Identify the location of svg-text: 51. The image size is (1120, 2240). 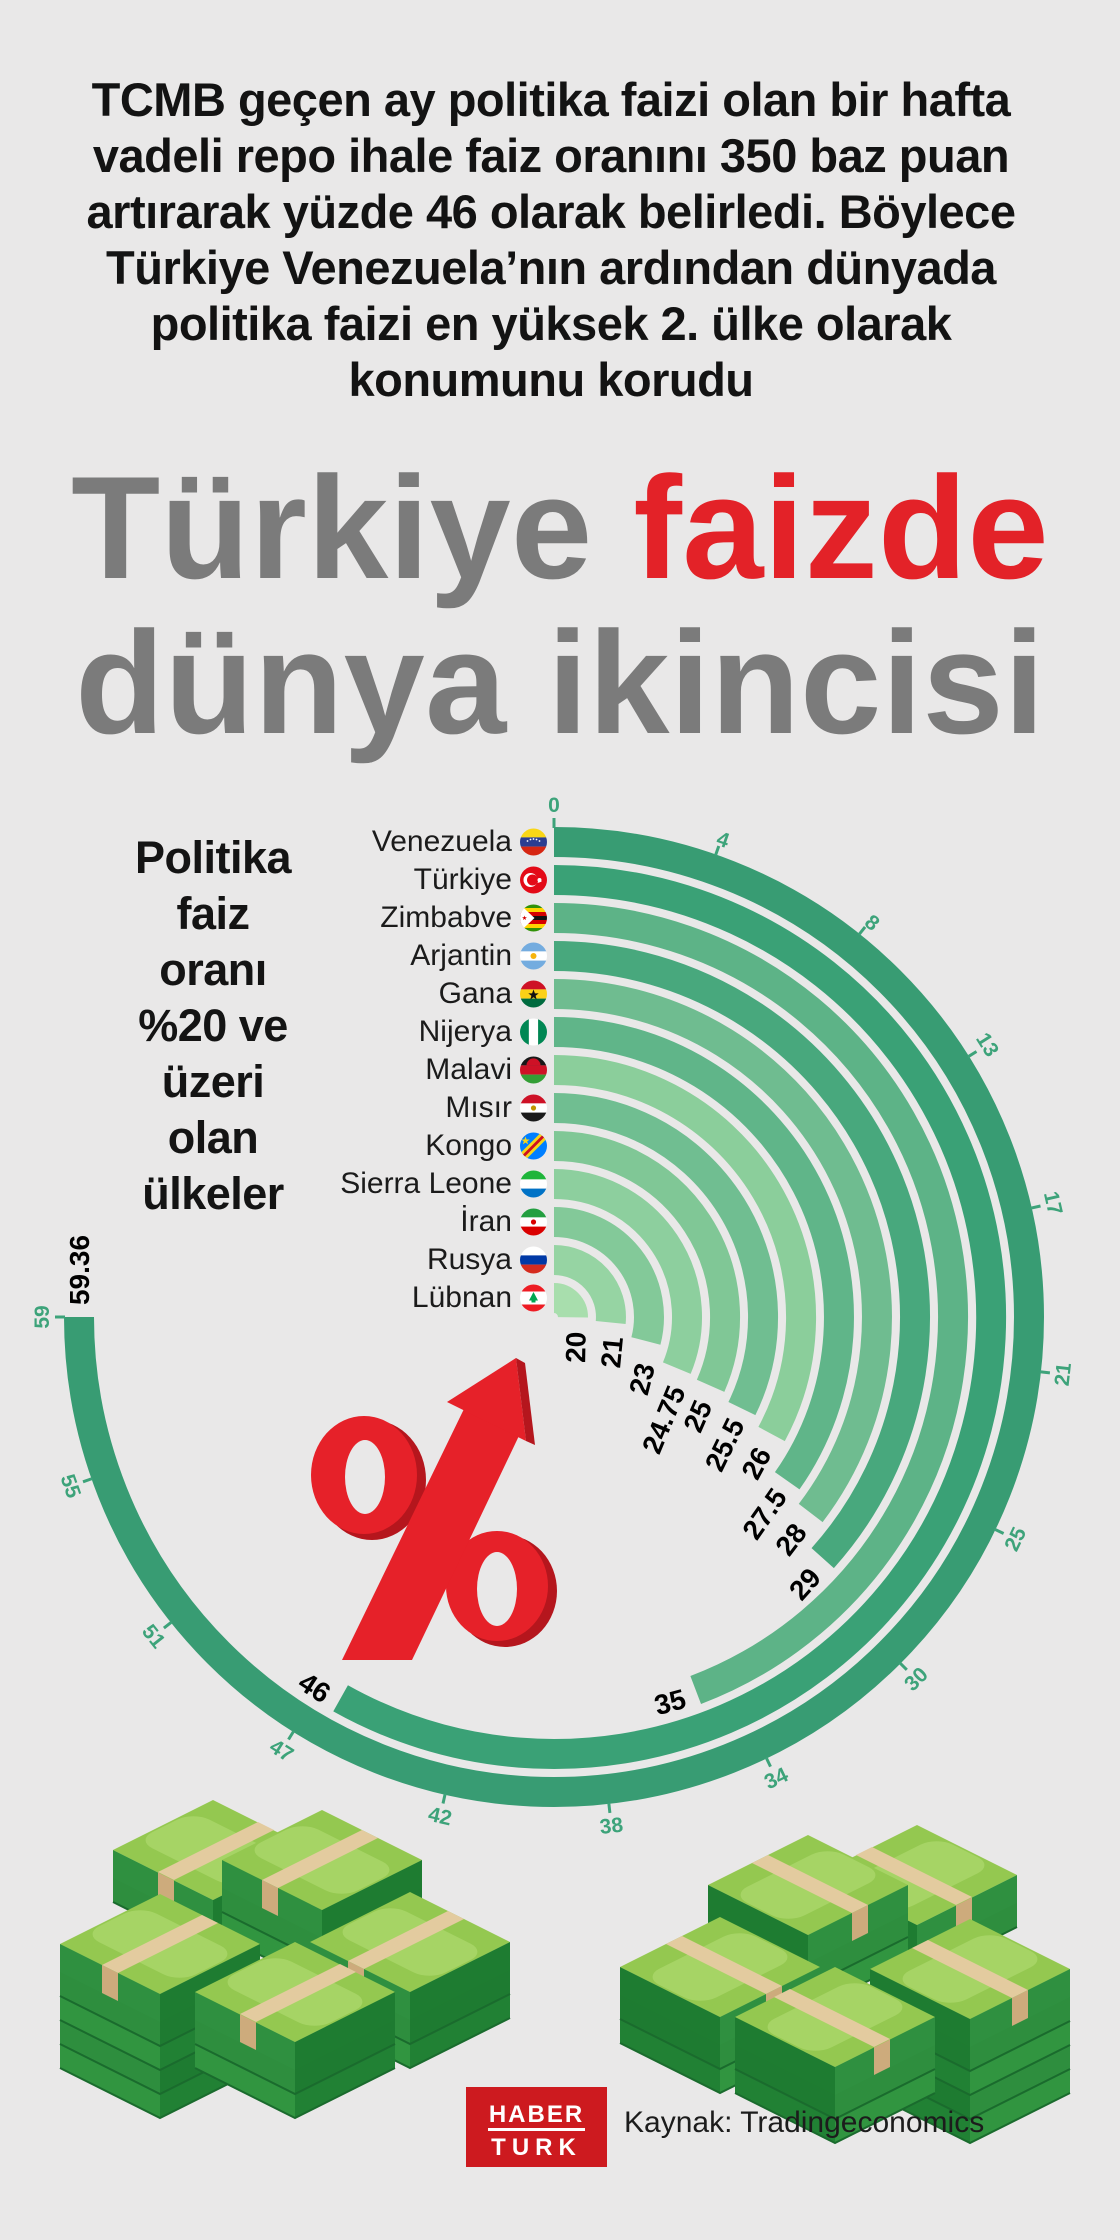
(153, 1636).